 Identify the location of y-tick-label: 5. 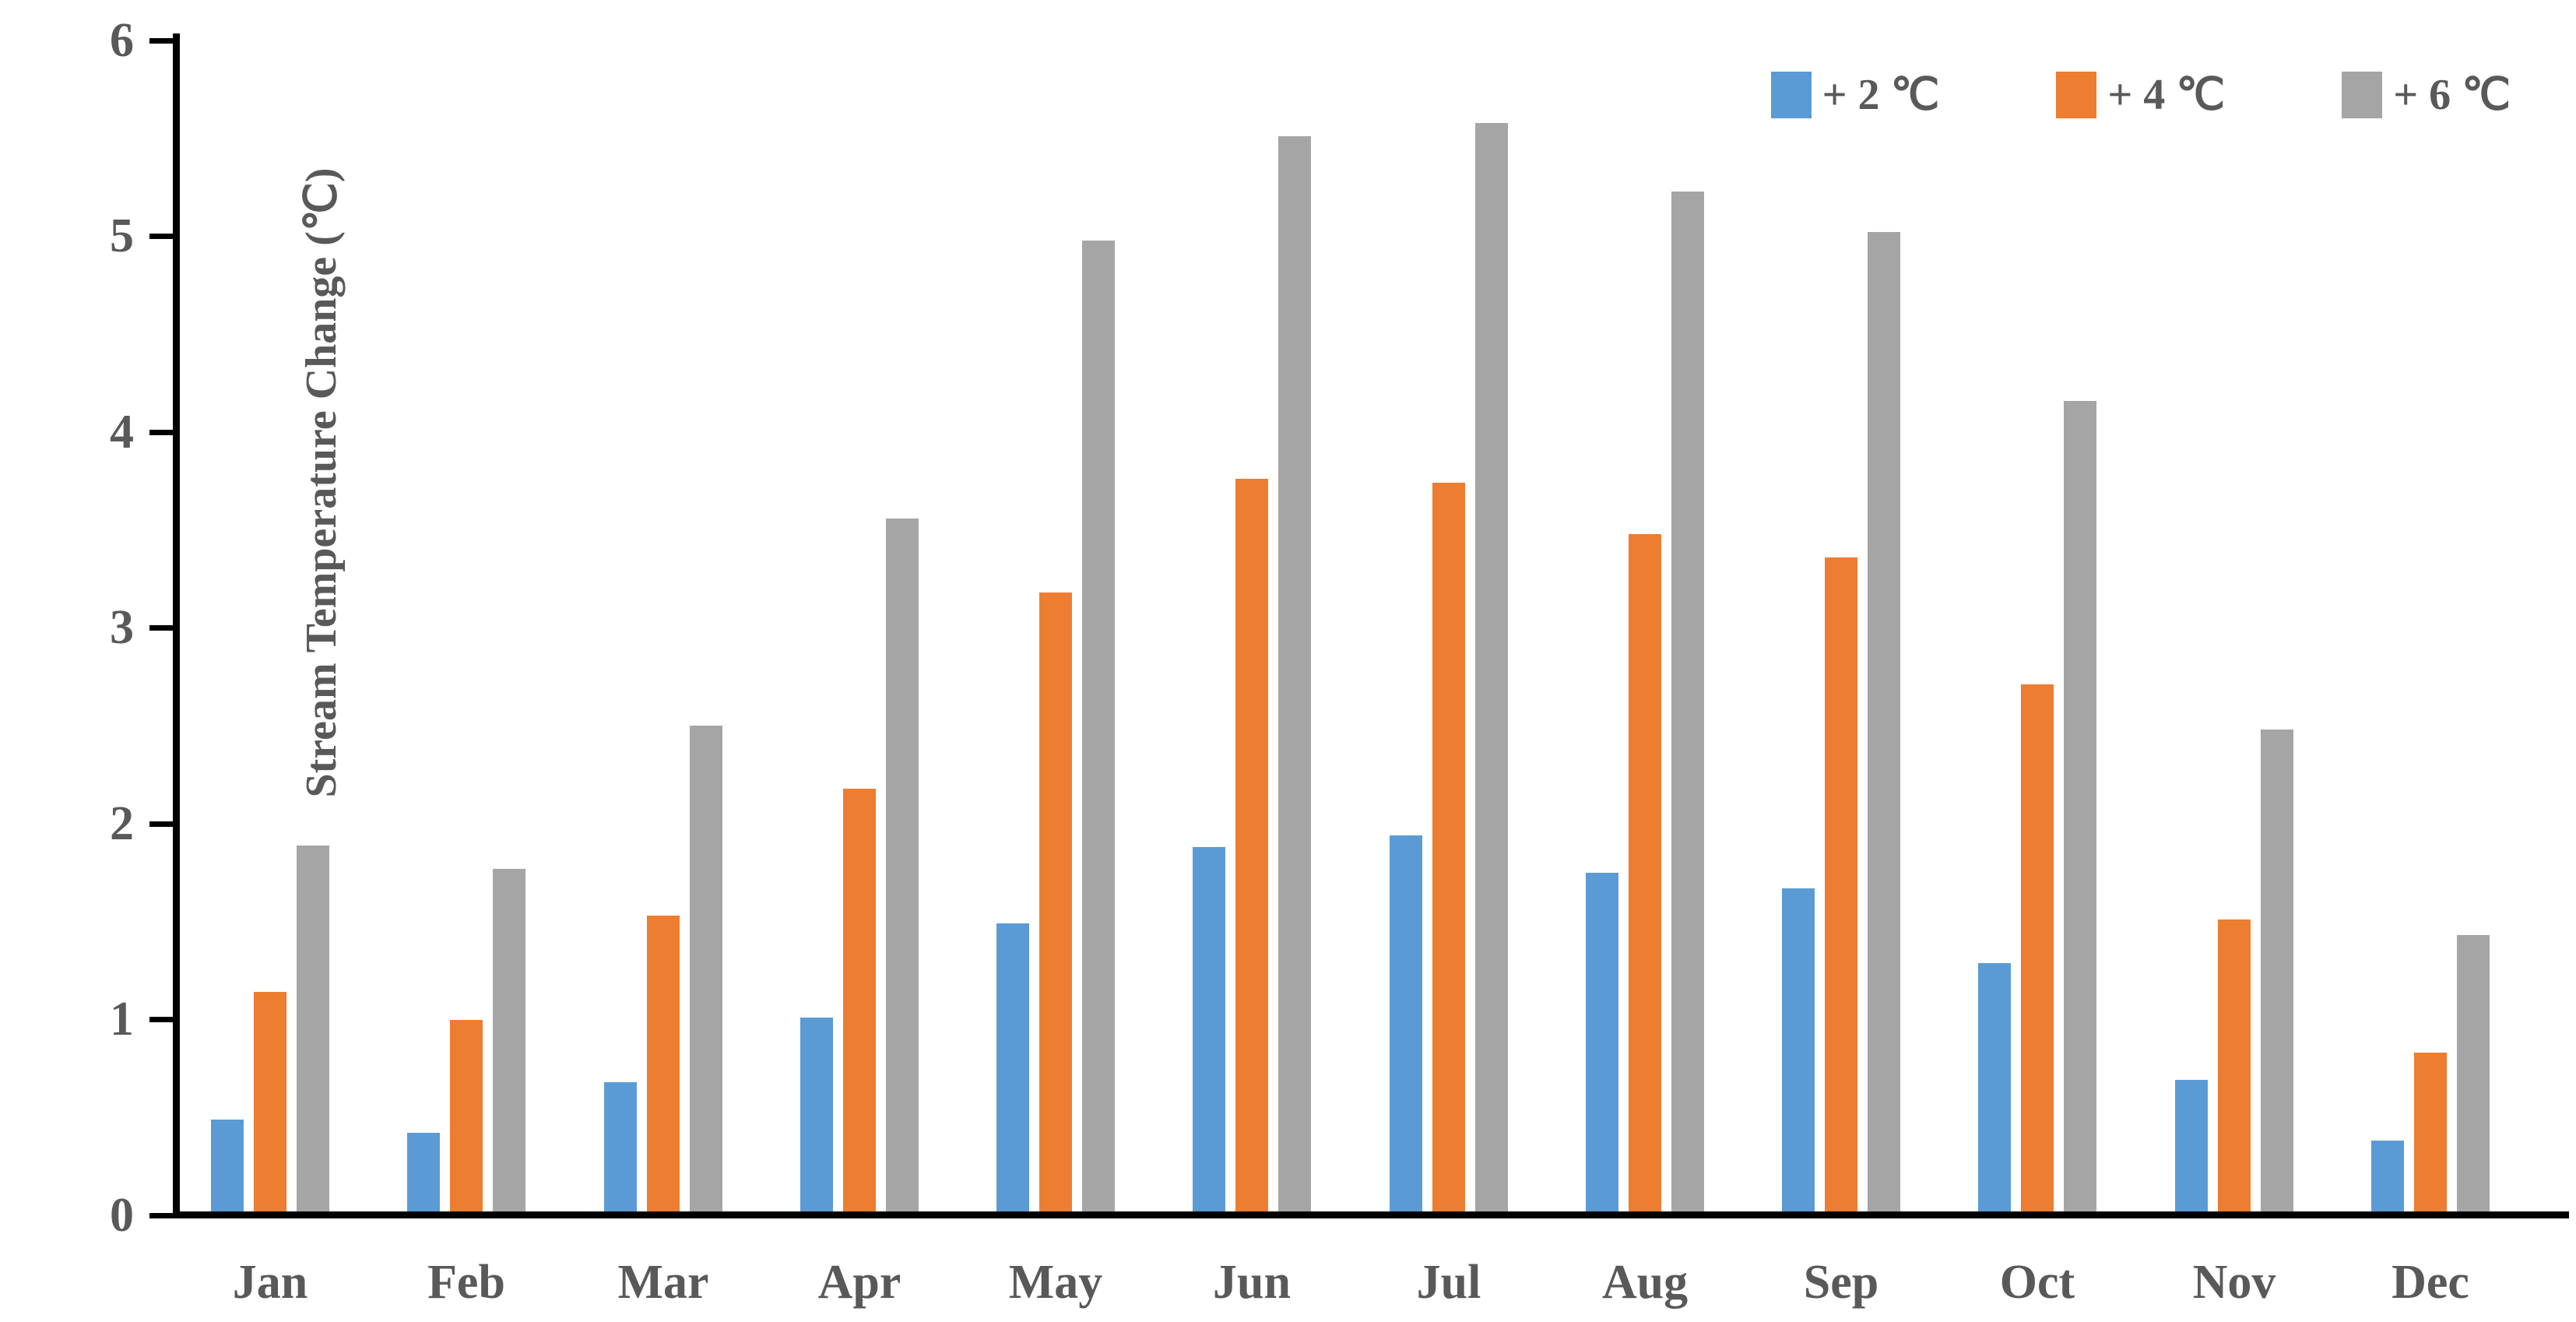
(122, 235).